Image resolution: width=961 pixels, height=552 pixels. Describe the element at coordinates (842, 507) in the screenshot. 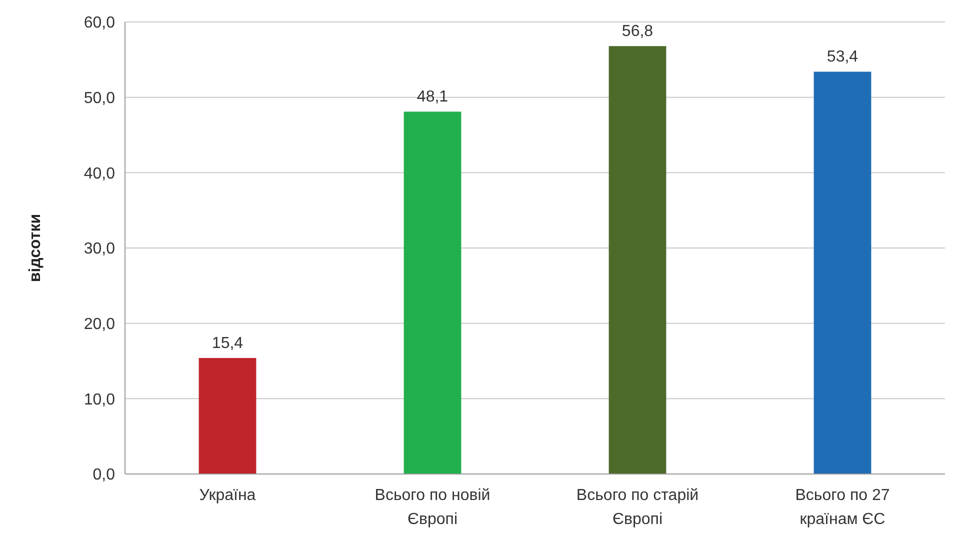

I see `x-tick-label: Всього по 27 країнам ЄС` at that location.